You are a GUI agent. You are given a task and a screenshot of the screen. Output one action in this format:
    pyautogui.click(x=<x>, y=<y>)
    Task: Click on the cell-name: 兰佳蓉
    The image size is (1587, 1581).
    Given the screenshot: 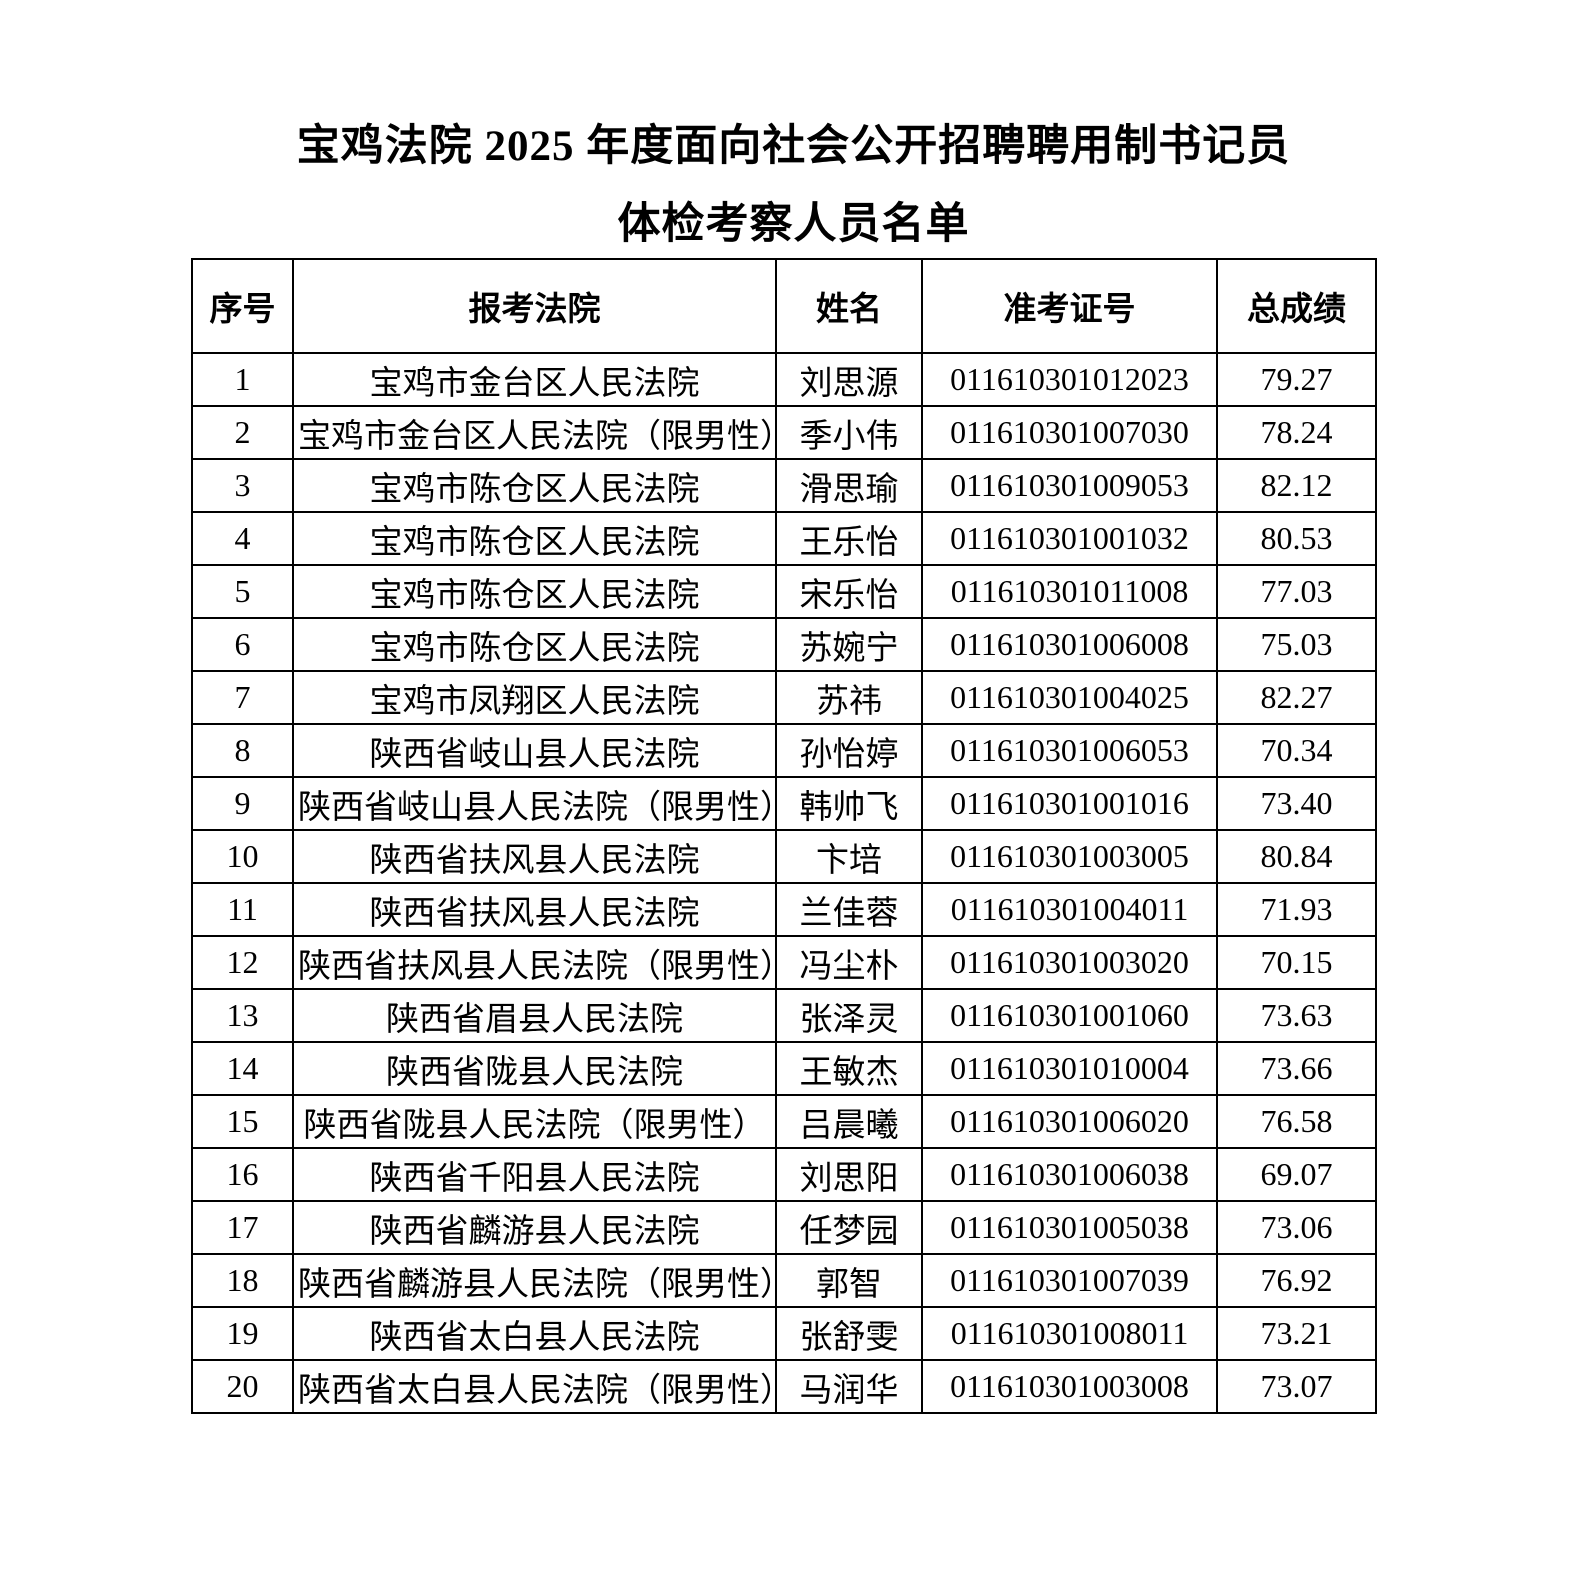 What is the action you would take?
    pyautogui.click(x=849, y=909)
    